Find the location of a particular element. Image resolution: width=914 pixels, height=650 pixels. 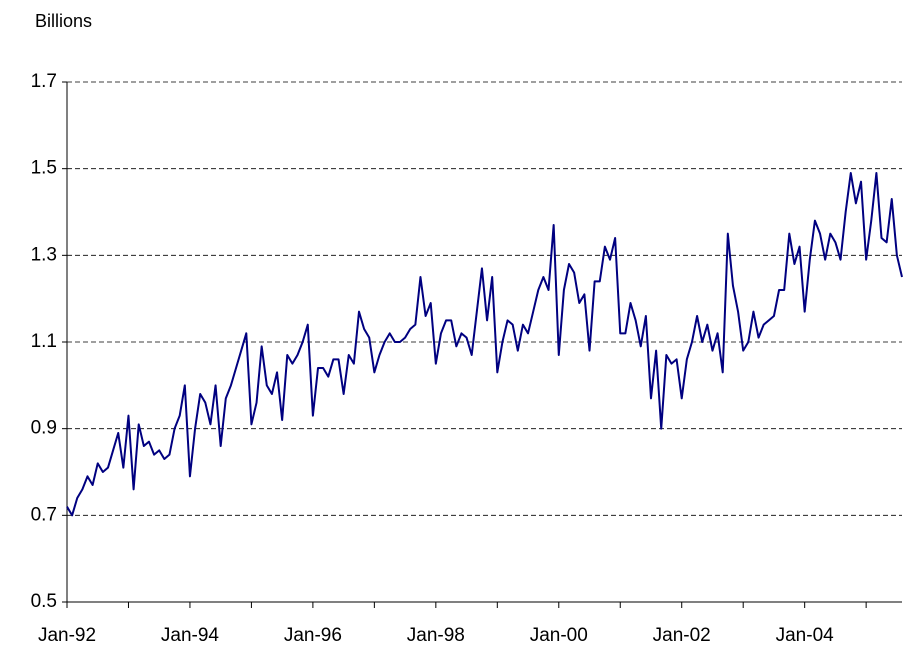

x-tick-label: Jan-00 is located at coordinates (559, 635).